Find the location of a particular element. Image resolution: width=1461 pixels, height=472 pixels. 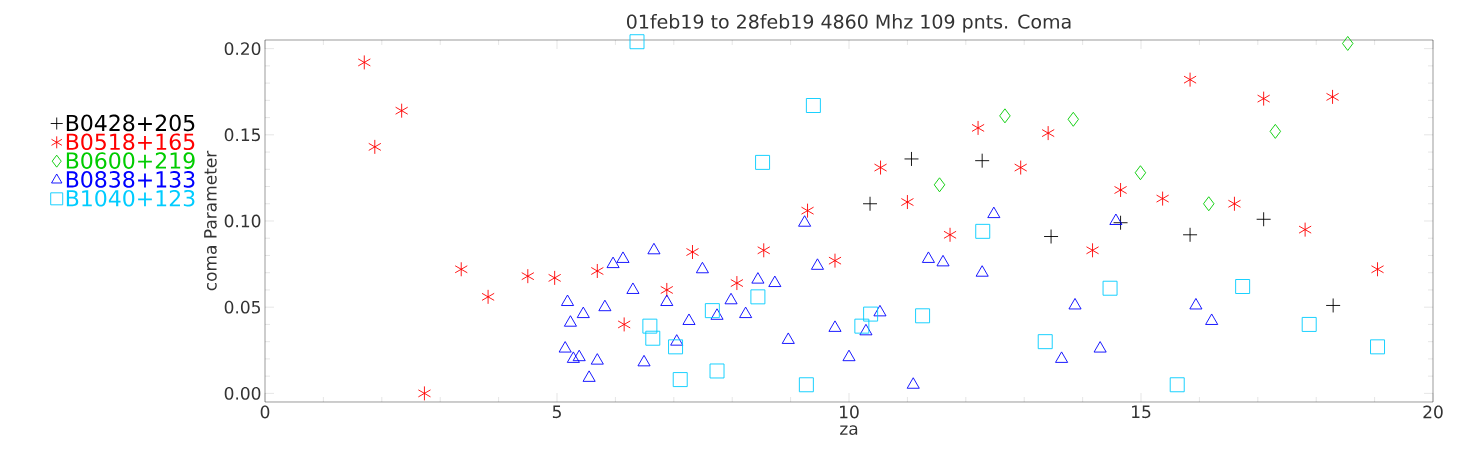

chart-title: 01feb19 to 28feb19 4860 Mhz 109 pnts. Coma is located at coordinates (849, 23).